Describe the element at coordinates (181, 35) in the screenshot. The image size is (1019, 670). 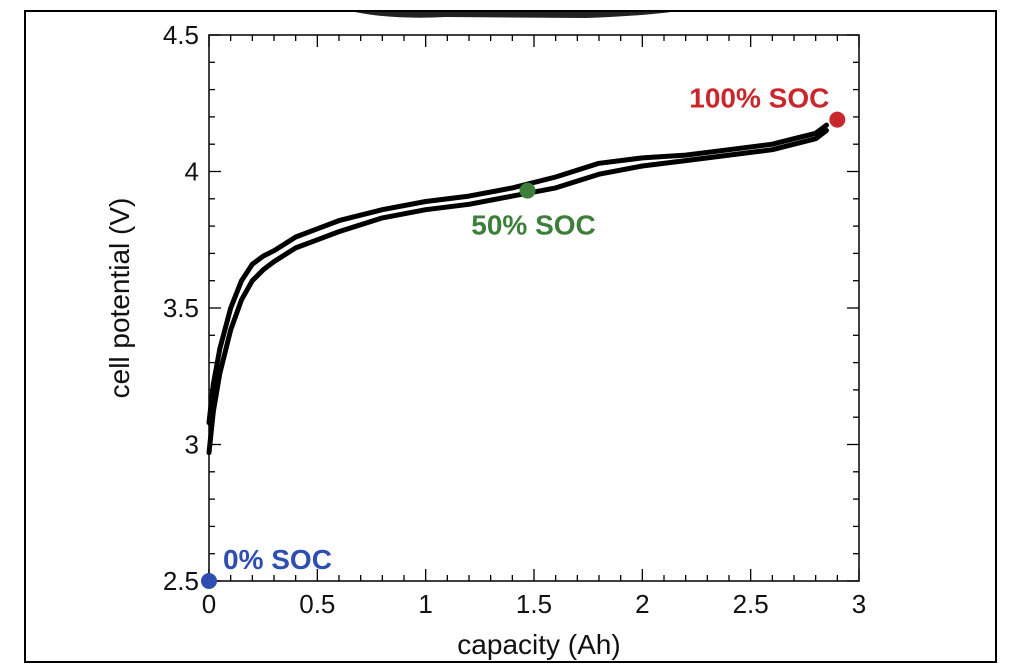
I see `y-tick-label: 4.5` at that location.